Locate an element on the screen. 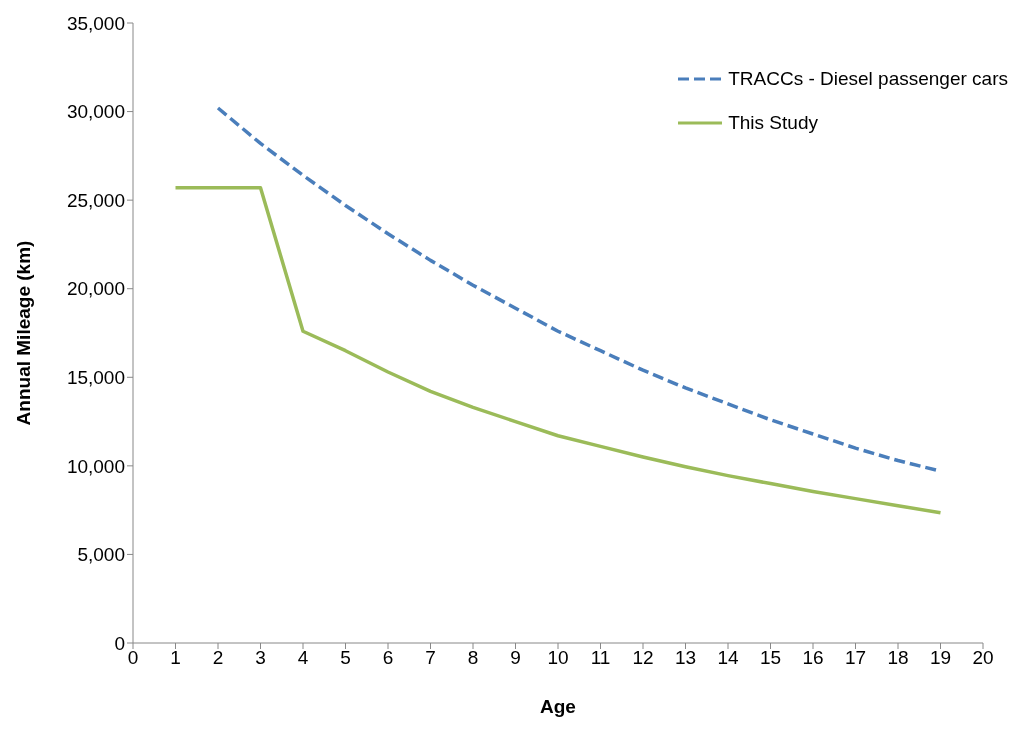  x-tick-label: 9 is located at coordinates (515, 658).